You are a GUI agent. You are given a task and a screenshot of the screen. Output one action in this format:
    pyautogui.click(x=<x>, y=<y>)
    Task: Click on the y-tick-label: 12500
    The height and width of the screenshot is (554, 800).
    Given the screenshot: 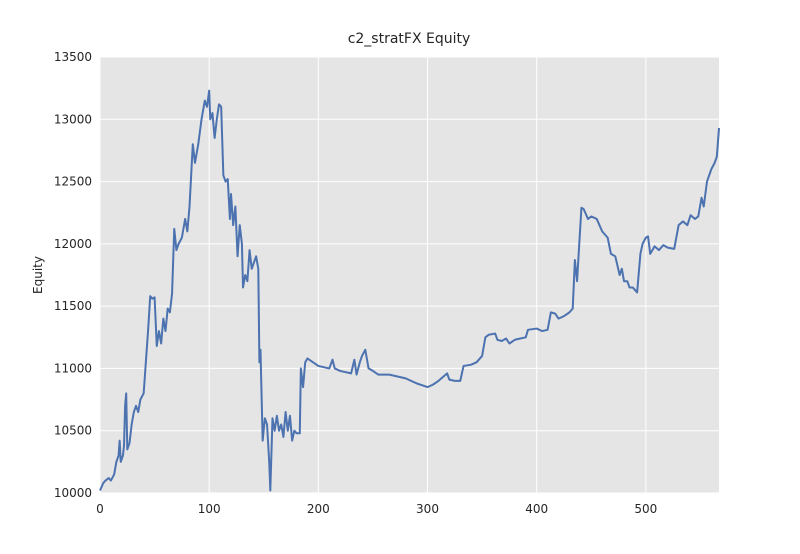 What is the action you would take?
    pyautogui.click(x=73, y=182)
    